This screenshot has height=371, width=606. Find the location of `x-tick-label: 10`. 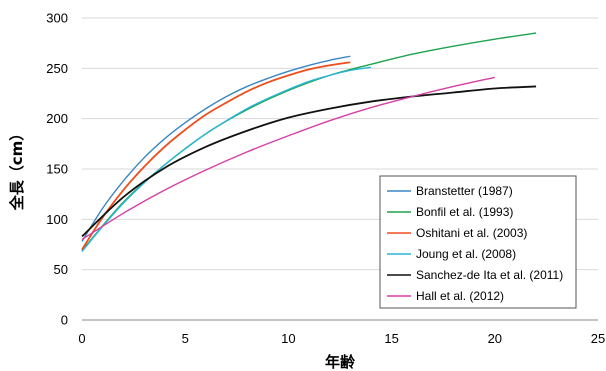

x-tick-label: 10 is located at coordinates (288, 338).